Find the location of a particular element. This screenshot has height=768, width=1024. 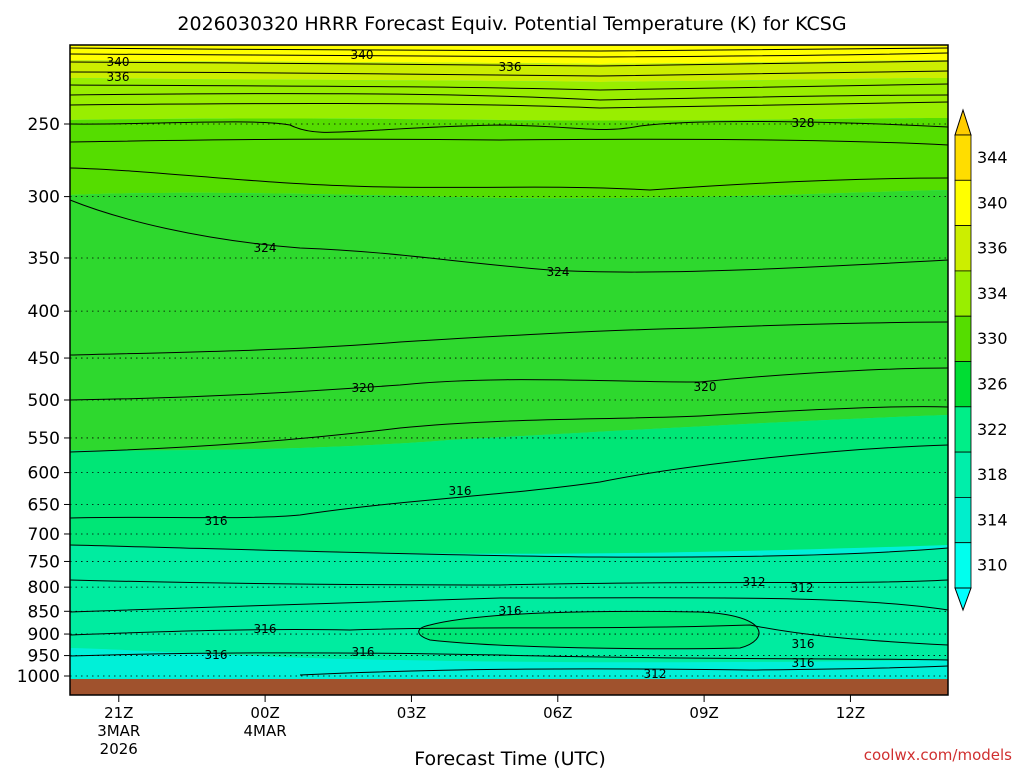

contour-label-0: 340 is located at coordinates (362, 55).